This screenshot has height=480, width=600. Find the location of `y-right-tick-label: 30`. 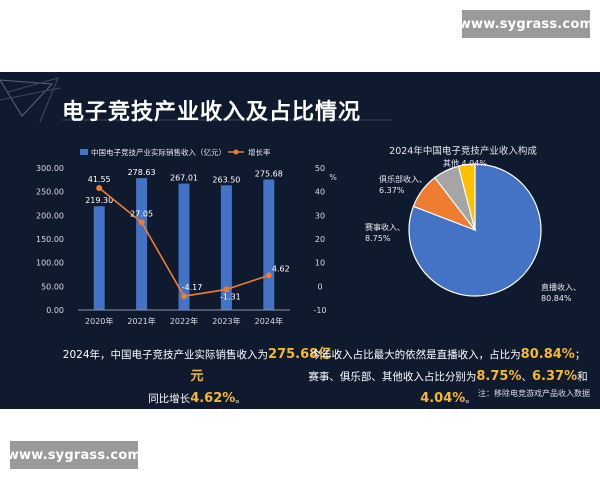

y-right-tick-label: 30 is located at coordinates (320, 215).